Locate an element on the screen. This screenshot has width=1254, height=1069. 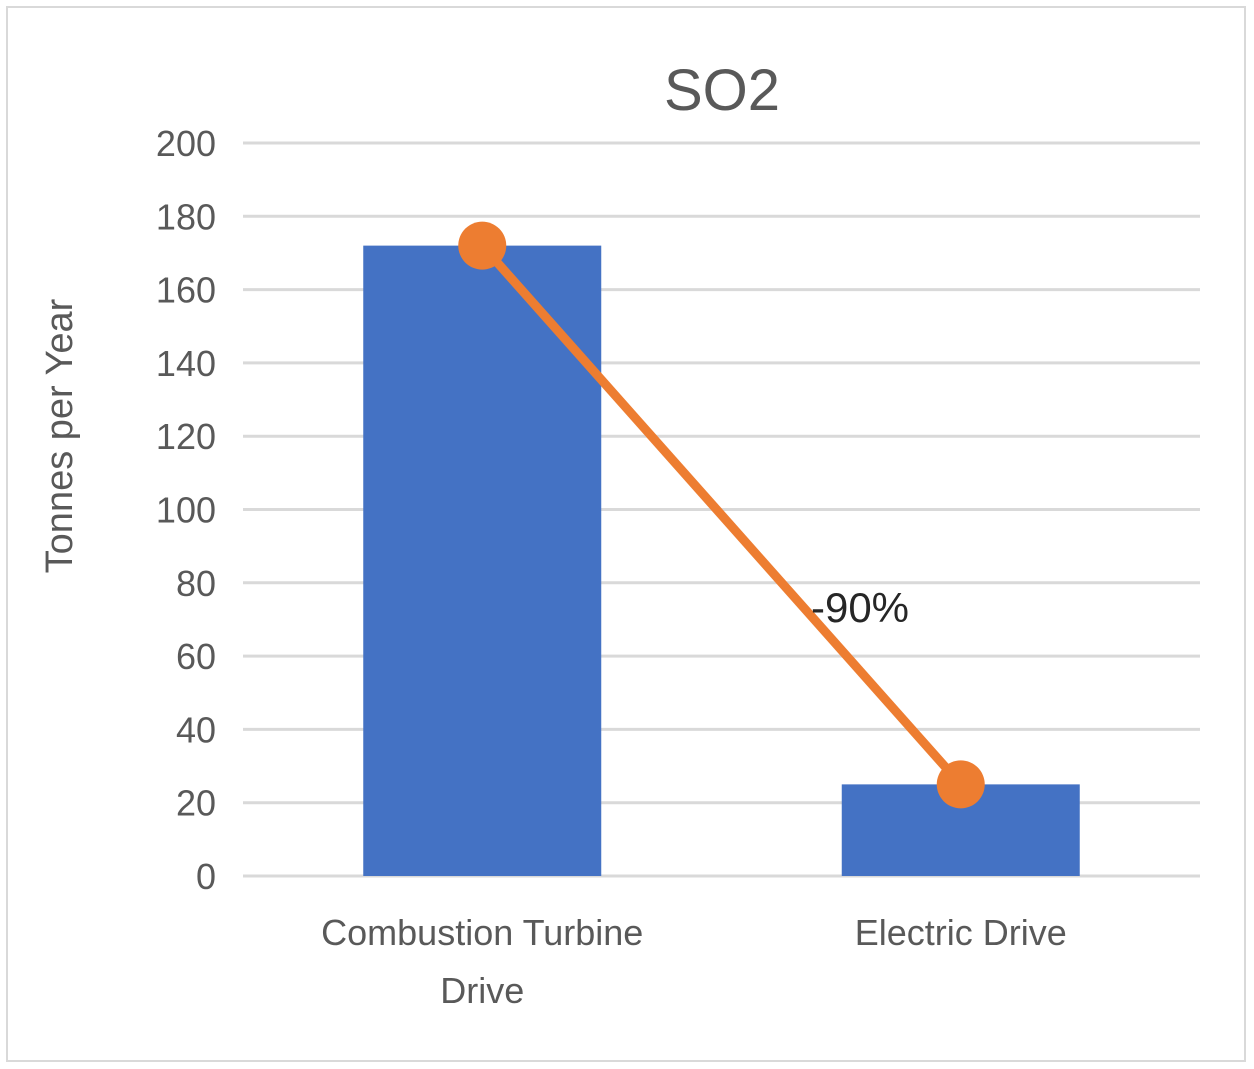
y-tick-label: 180 is located at coordinates (186, 216).